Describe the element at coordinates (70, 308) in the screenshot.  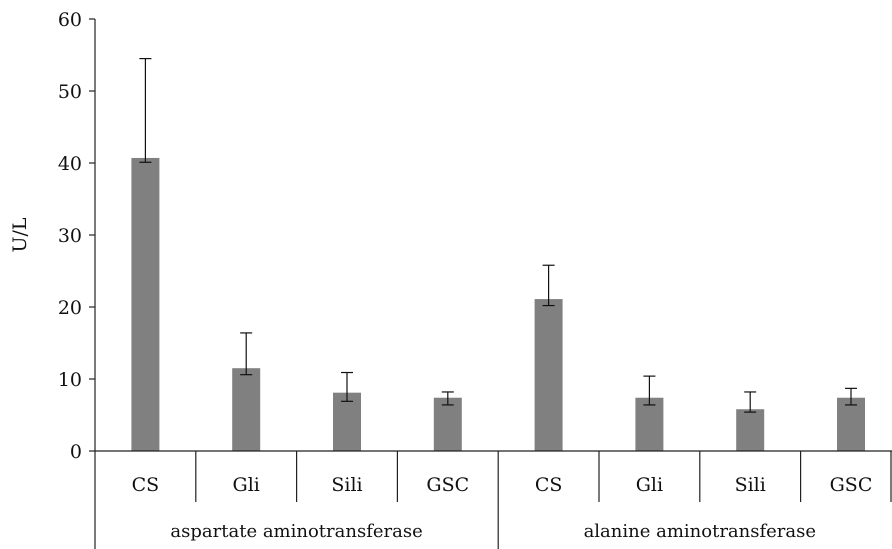
I see `y-tick-label: 20` at that location.